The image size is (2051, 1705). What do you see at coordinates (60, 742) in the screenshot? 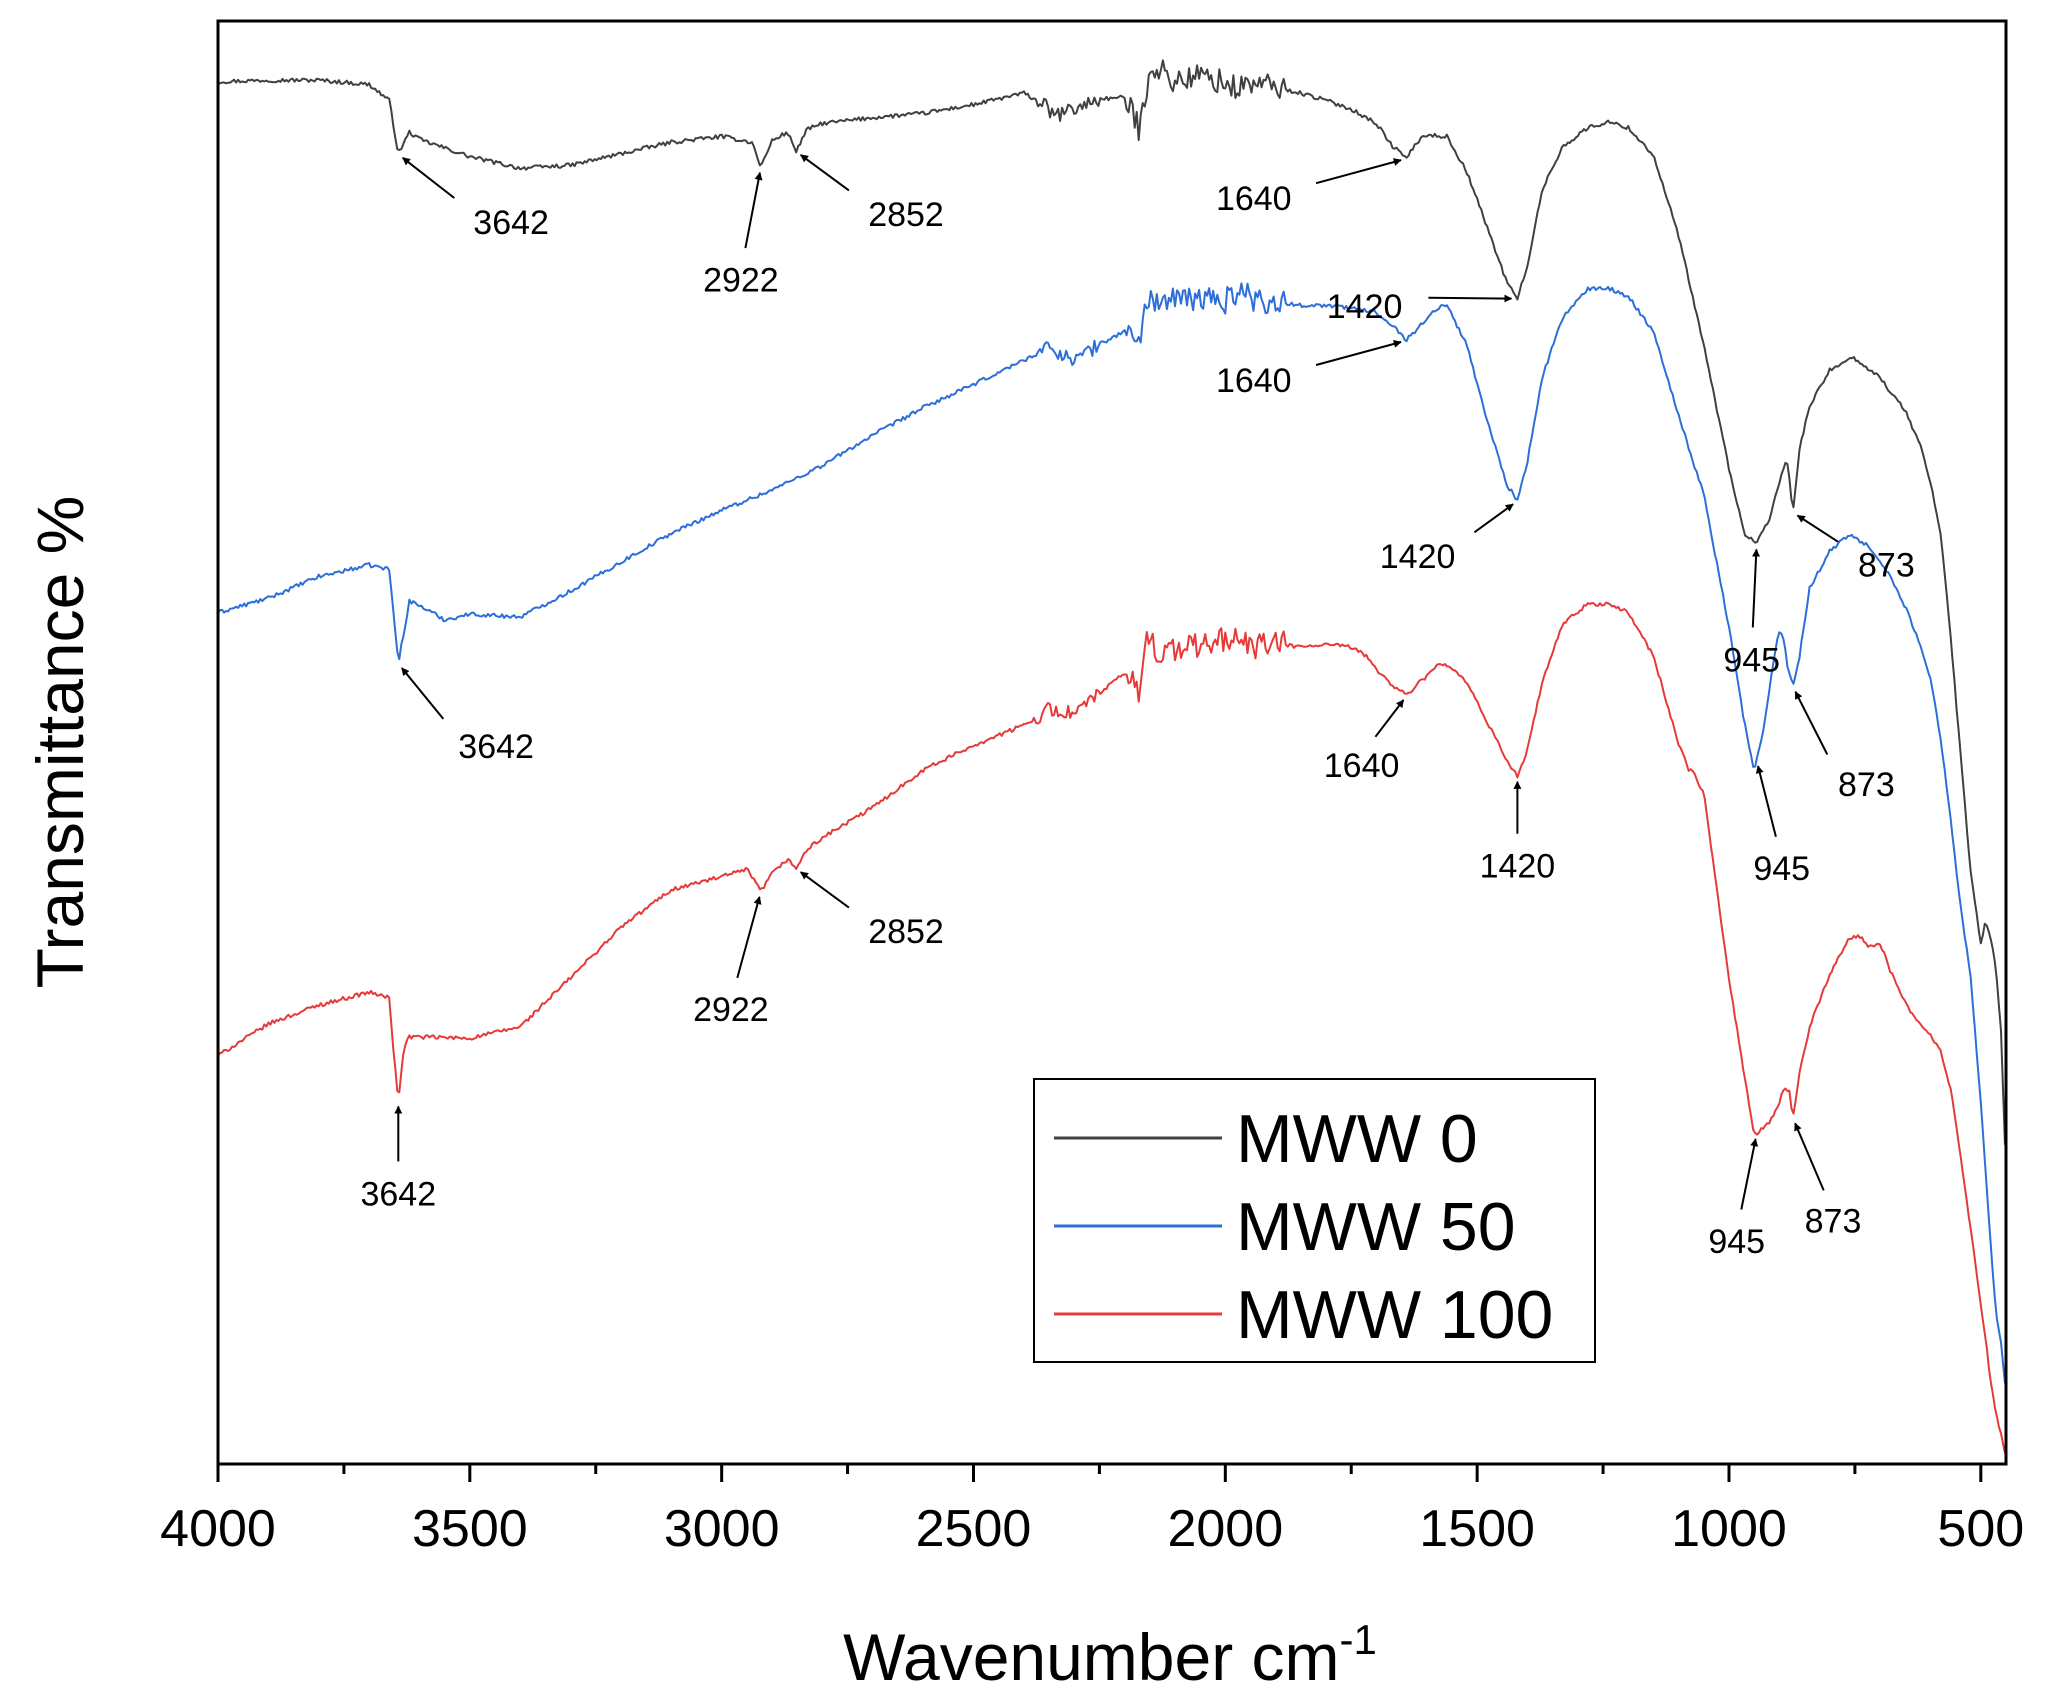
I see `y-axis-label: Transmittance %` at bounding box center [60, 742].